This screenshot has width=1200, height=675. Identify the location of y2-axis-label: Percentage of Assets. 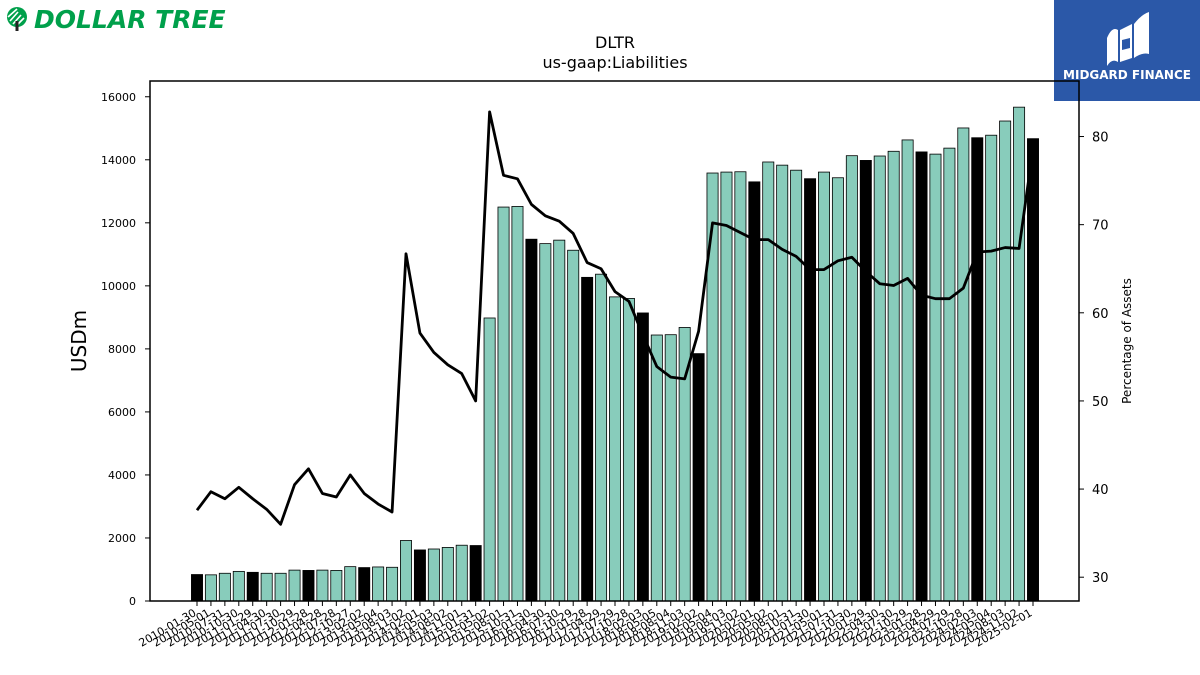
(1127, 341).